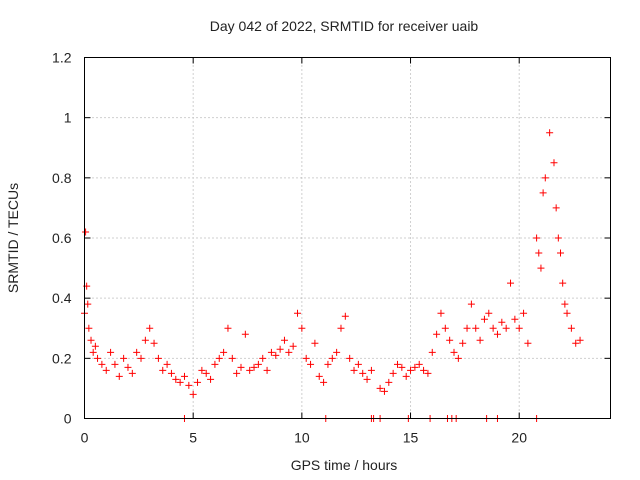 This screenshot has height=480, width=640. Describe the element at coordinates (519, 438) in the screenshot. I see `x-tick-label: 20` at that location.